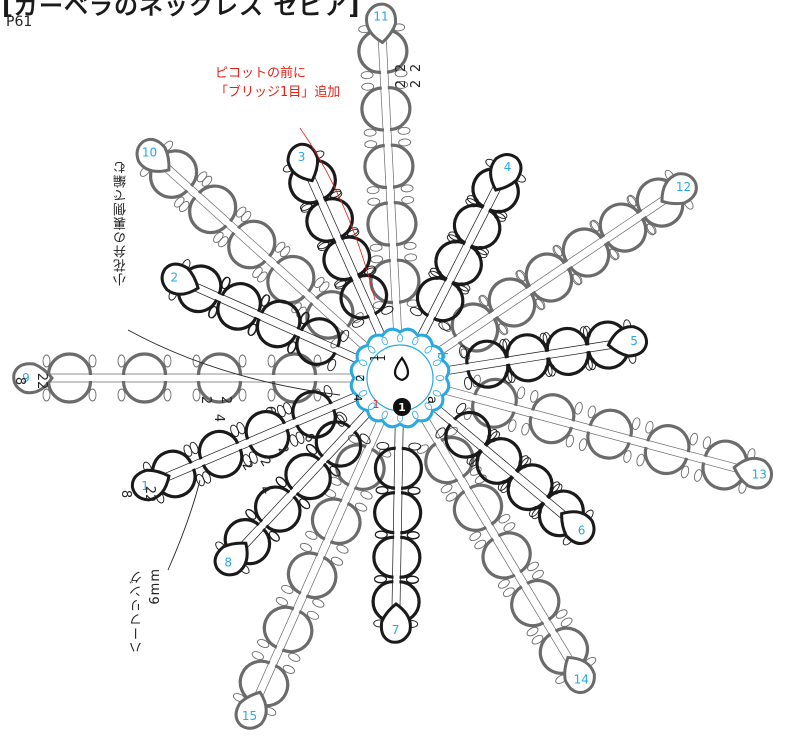 Image resolution: width=789 pixels, height=747 pixels. What do you see at coordinates (19, 22) in the screenshot?
I see `page-reference: P61` at bounding box center [19, 22].